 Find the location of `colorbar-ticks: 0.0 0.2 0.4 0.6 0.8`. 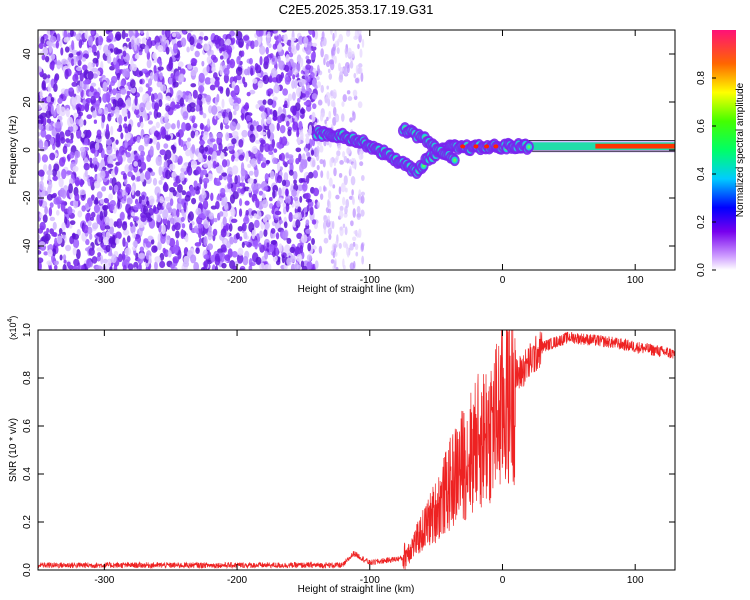

colorbar-ticks: 0.0 0.2 0.4 0.6 0.8 is located at coordinates (706, 174).